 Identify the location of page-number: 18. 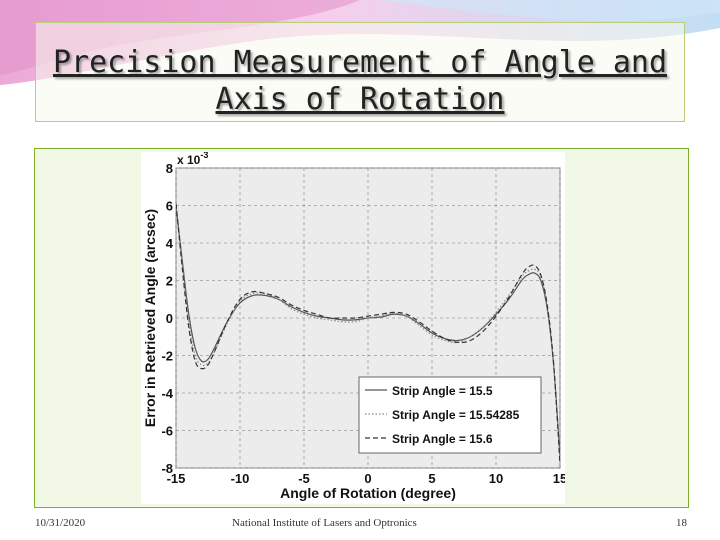
(681, 523).